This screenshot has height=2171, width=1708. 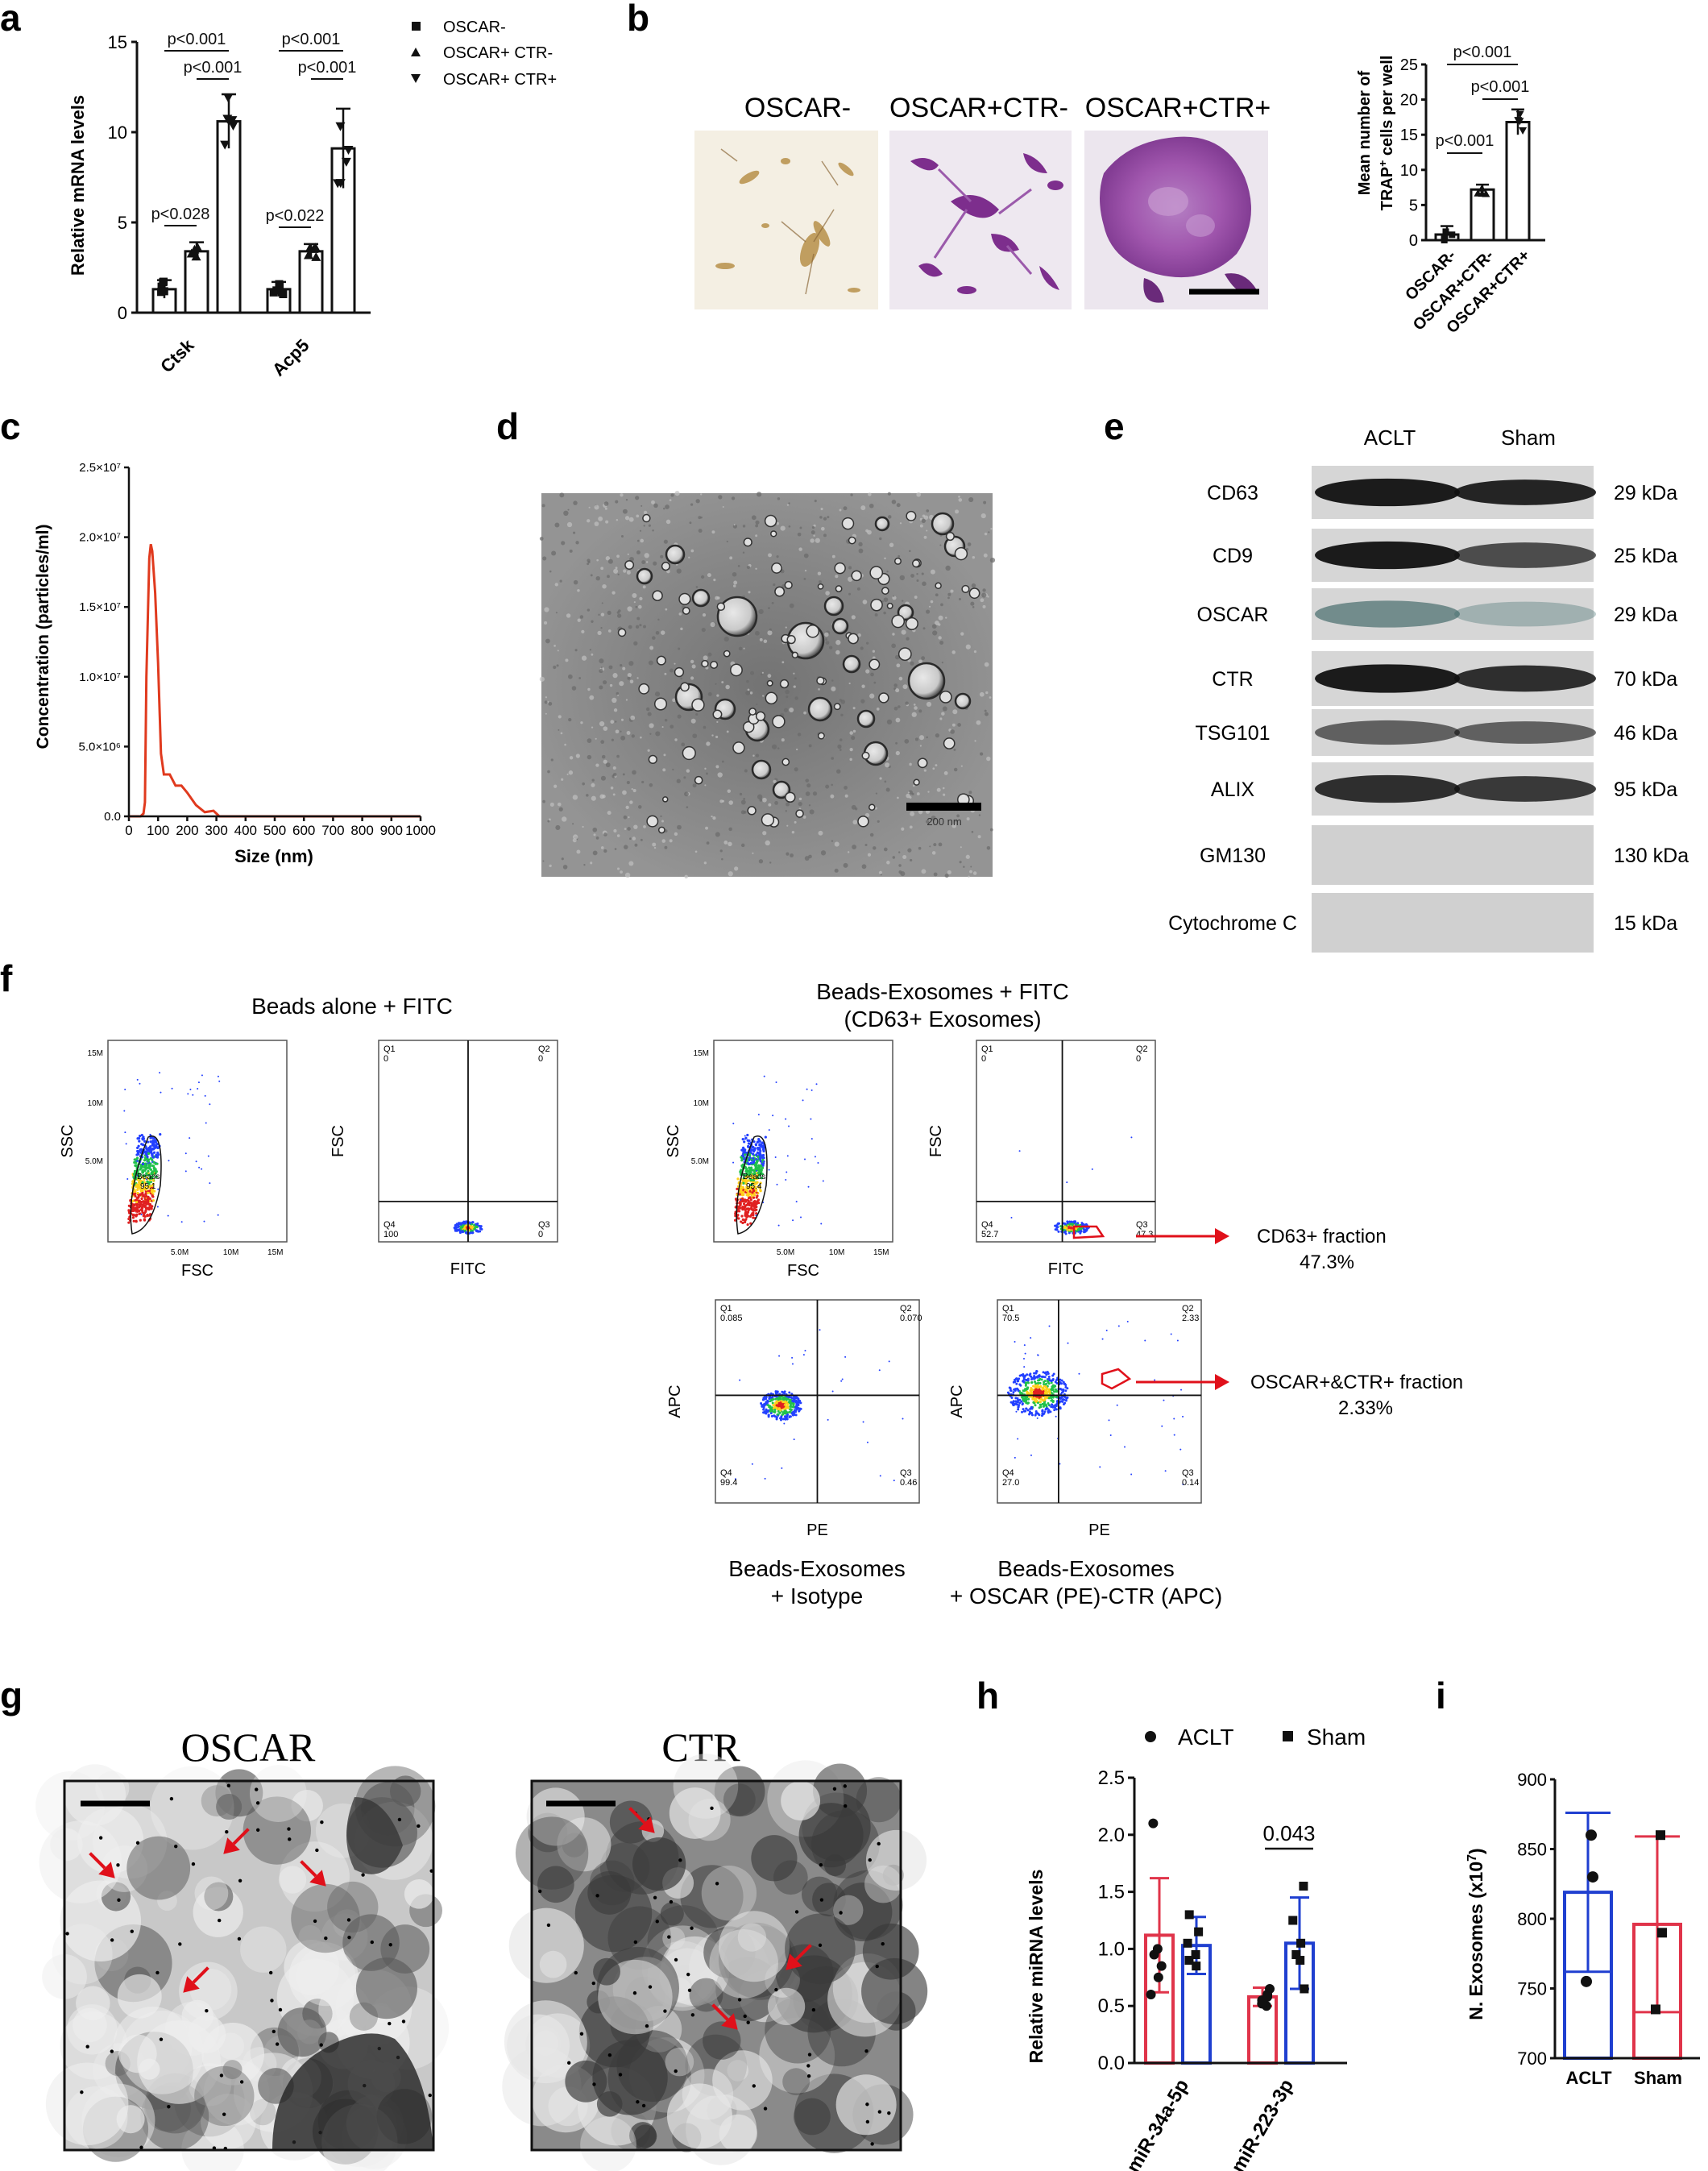 I want to click on blot-band, so click(x=1525, y=789).